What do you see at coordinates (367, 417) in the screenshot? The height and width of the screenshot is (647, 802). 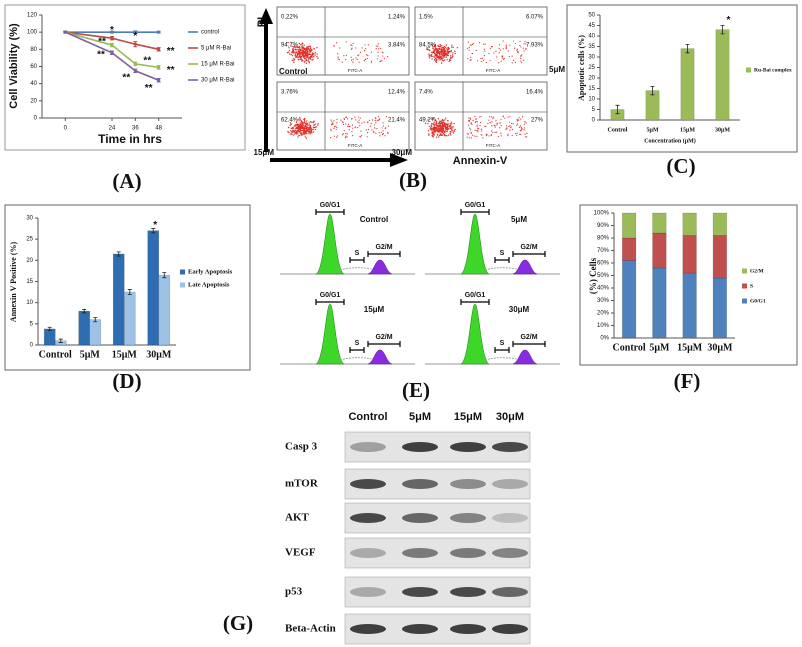 I see `lane-label: Control` at bounding box center [367, 417].